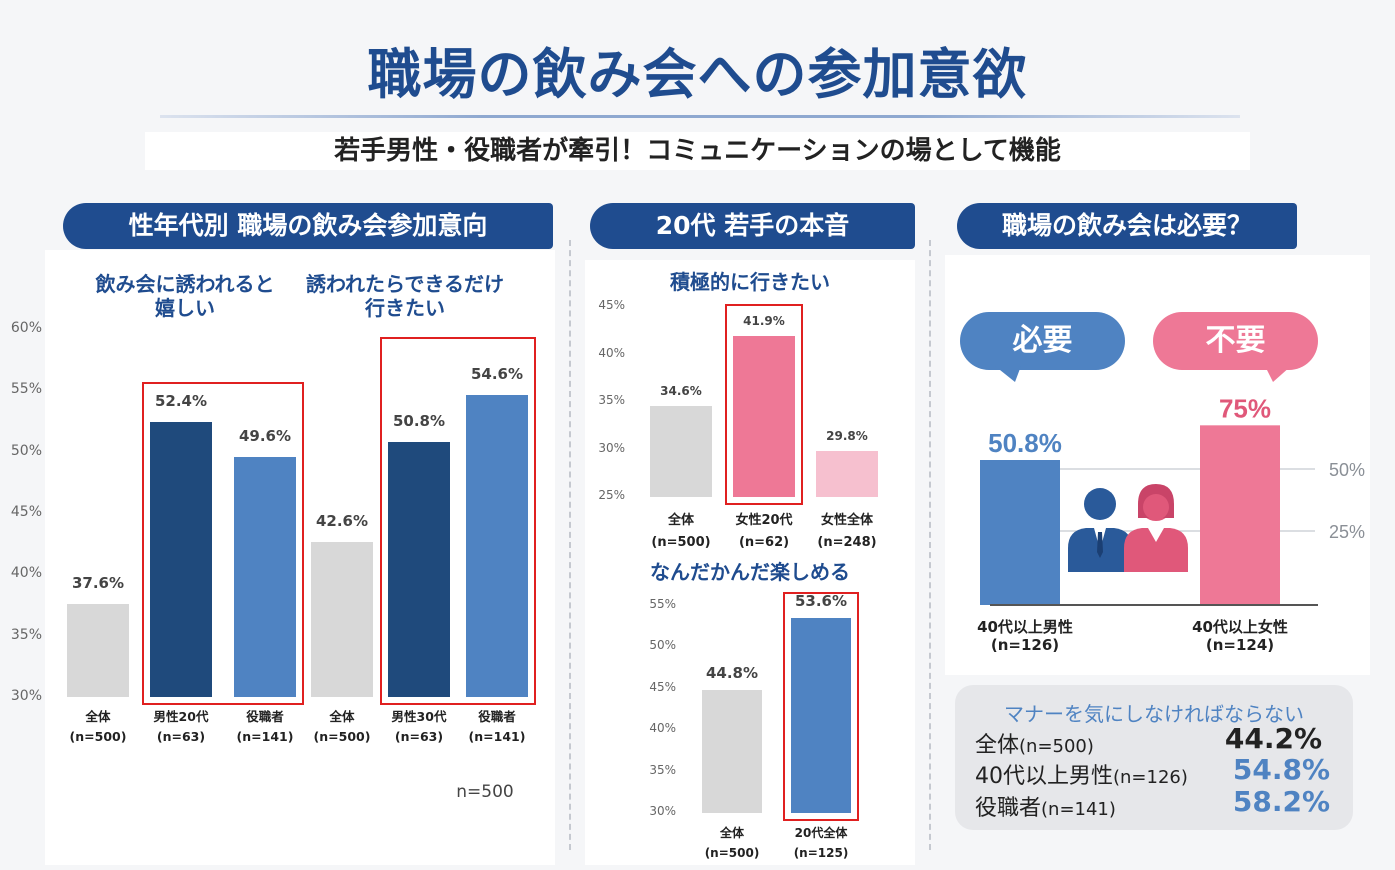 This screenshot has height=870, width=1395. Describe the element at coordinates (185, 284) in the screenshot. I see `group-label-1-line1: 飲み会に誘われると` at that location.